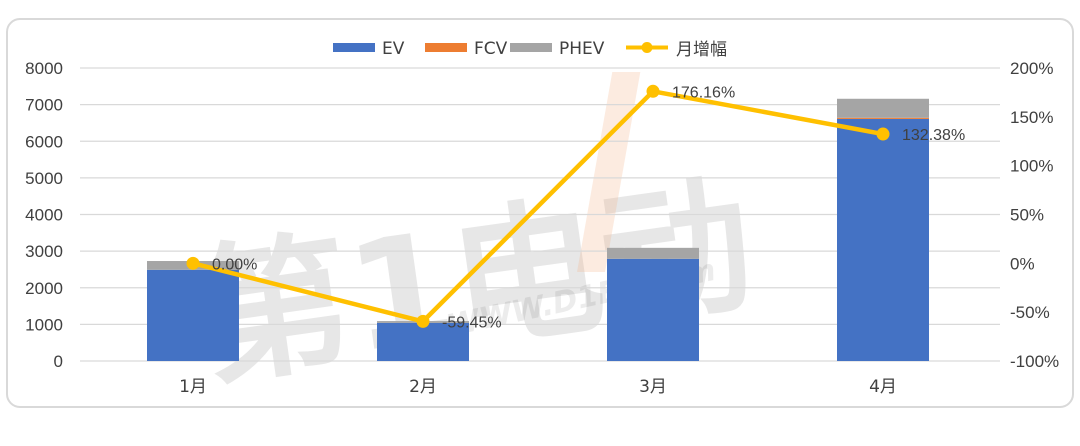 Image resolution: width=1080 pixels, height=446 pixels. I want to click on x-tick-label: 1月, so click(193, 387).